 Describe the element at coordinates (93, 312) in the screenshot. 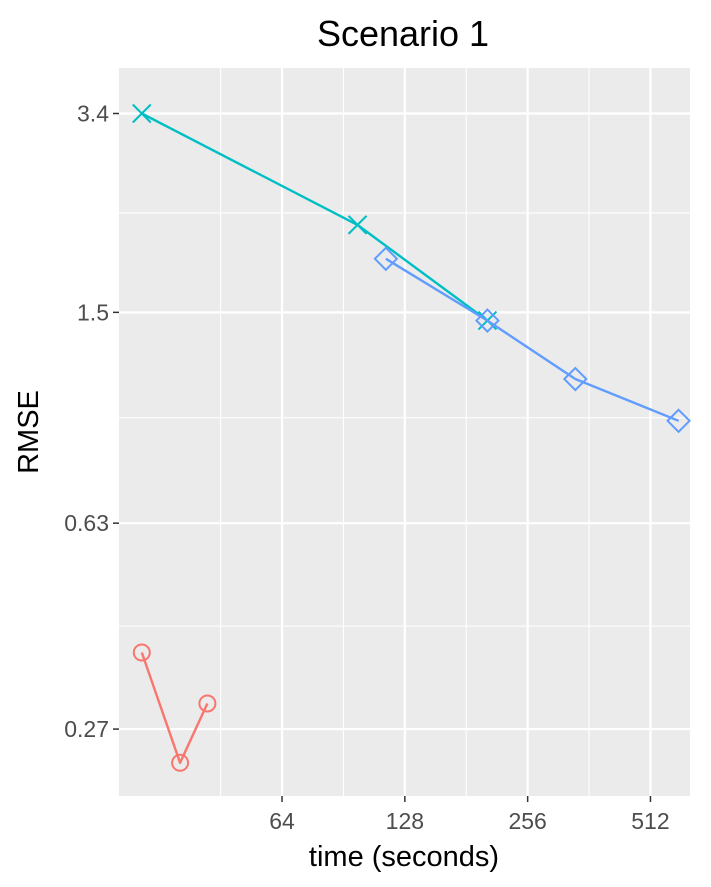

I see `y-tick-label: 1.5` at that location.